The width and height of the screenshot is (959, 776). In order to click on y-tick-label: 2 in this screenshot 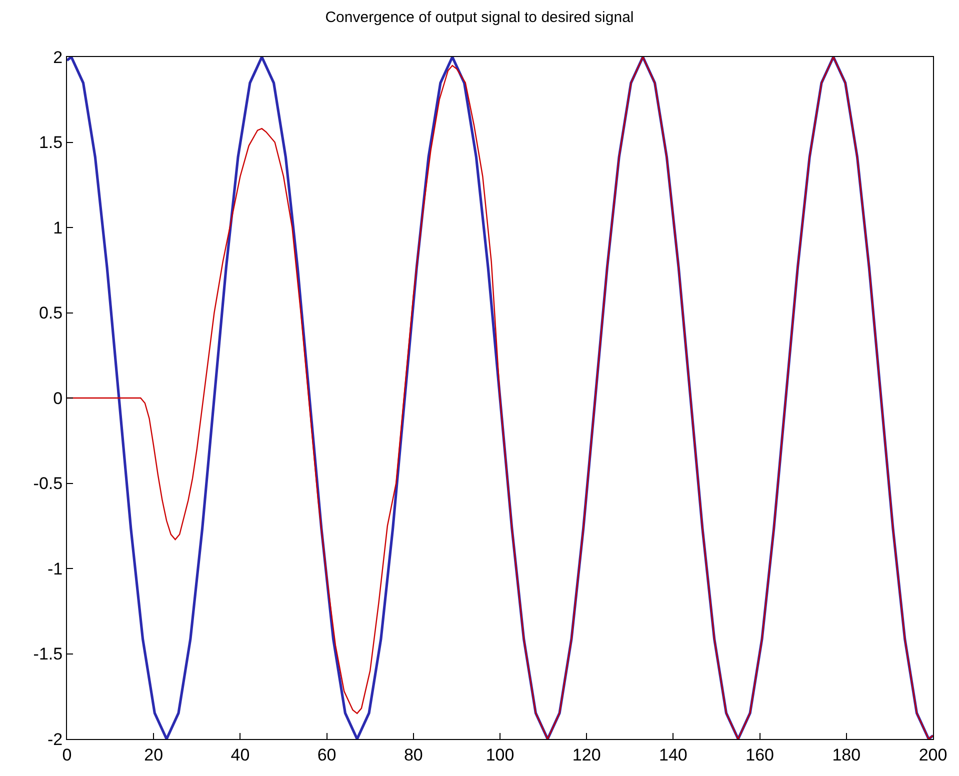, I will do `click(58, 57)`.